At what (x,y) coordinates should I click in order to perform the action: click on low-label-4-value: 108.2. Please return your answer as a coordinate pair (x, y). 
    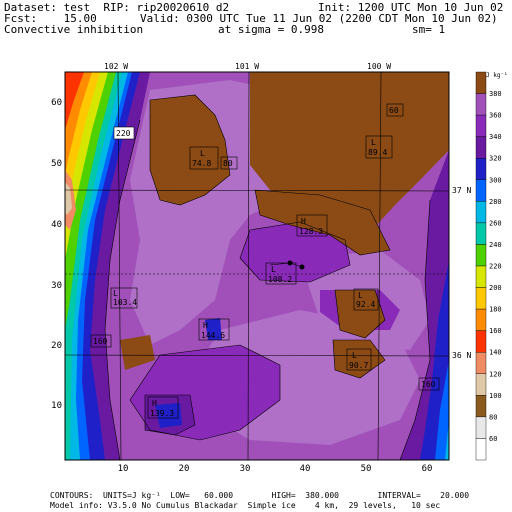
    Looking at the image, I should click on (280, 279).